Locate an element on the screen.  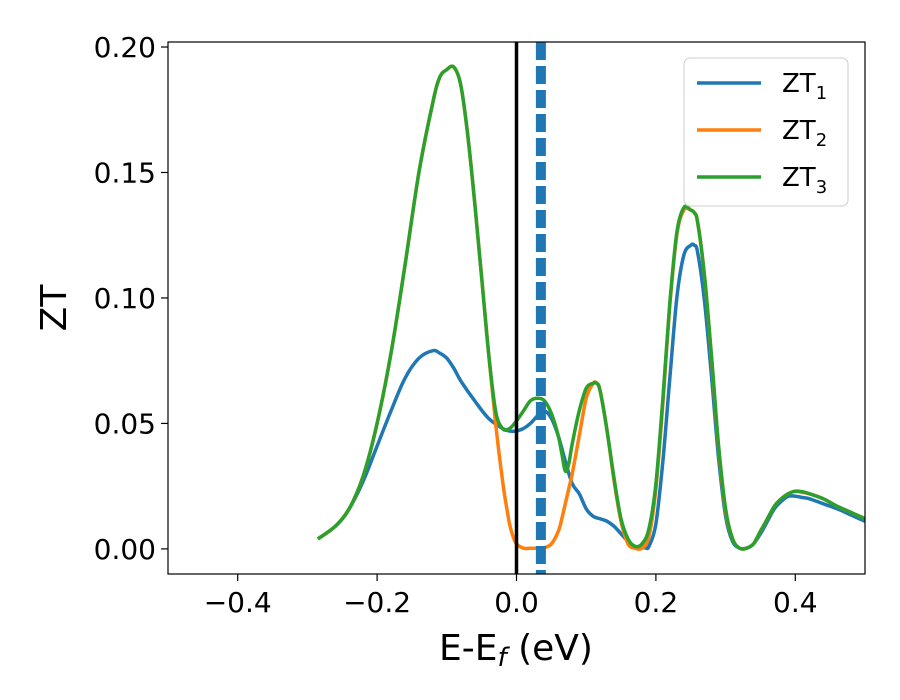
legend-label-3: ZT3 is located at coordinates (804, 180).